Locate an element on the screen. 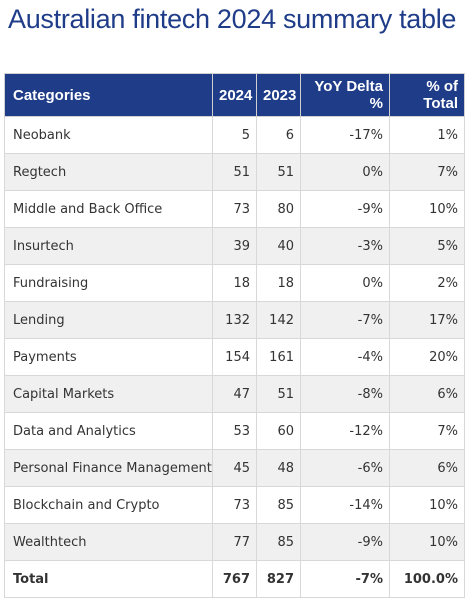  table-row: Fundraising 18 18 0% 2% is located at coordinates (234, 283).